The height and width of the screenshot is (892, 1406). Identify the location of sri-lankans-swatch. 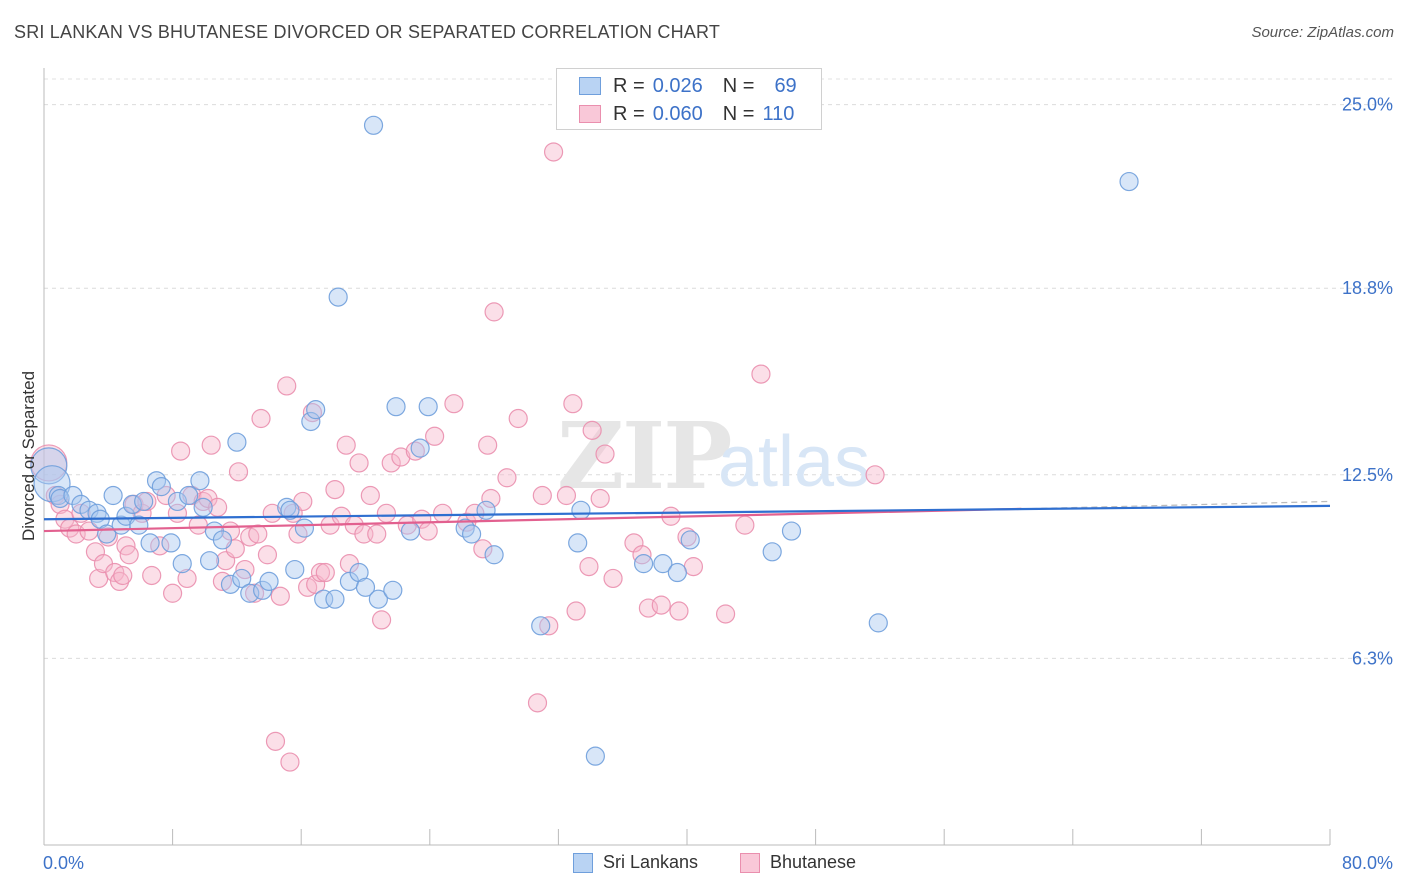
(590, 86).